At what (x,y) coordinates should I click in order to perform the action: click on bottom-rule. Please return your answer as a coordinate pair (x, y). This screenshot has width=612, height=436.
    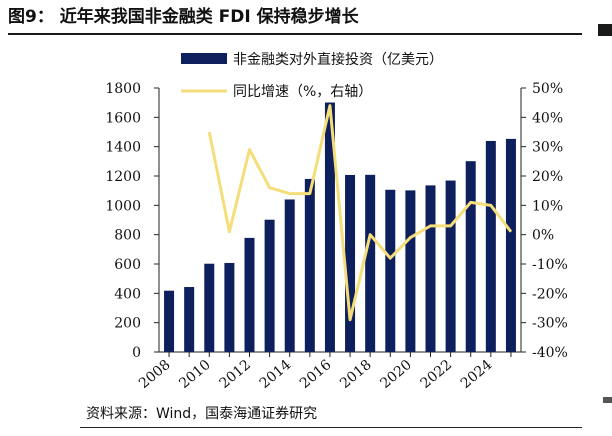
    Looking at the image, I should click on (331, 427).